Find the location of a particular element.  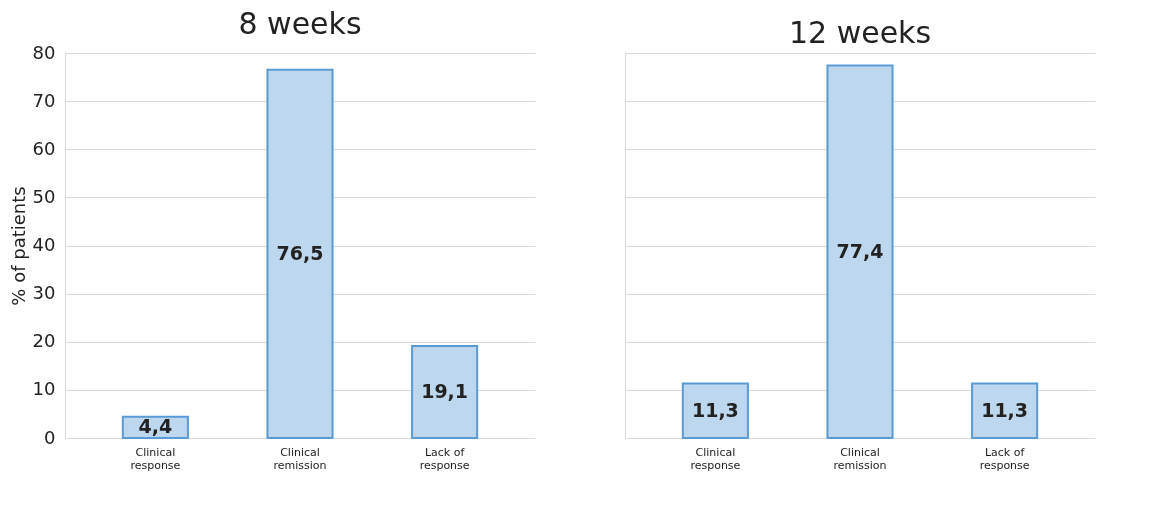

y-tick-label: 0 is located at coordinates (50, 437).